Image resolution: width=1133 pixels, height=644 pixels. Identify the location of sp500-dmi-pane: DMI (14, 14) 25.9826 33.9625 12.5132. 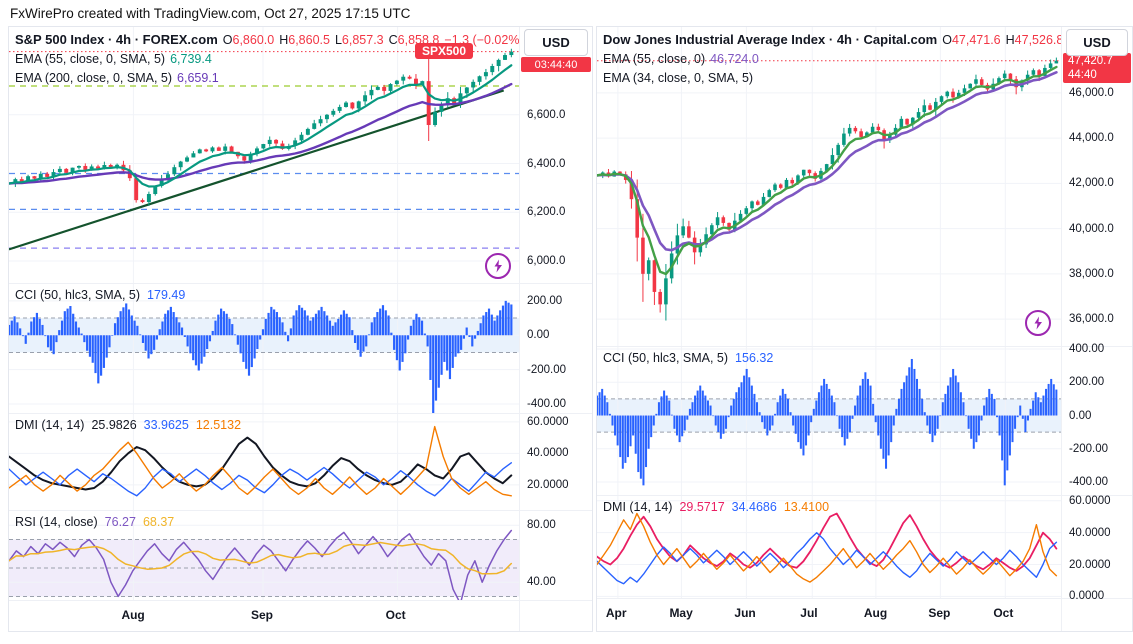
(264, 462).